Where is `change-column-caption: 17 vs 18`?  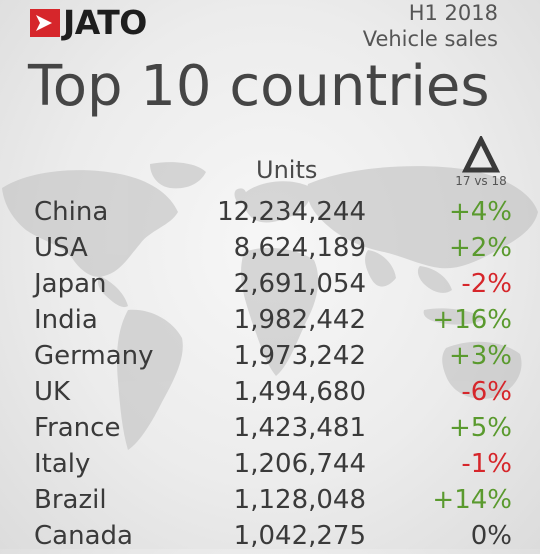
change-column-caption: 17 vs 18 is located at coordinates (481, 181).